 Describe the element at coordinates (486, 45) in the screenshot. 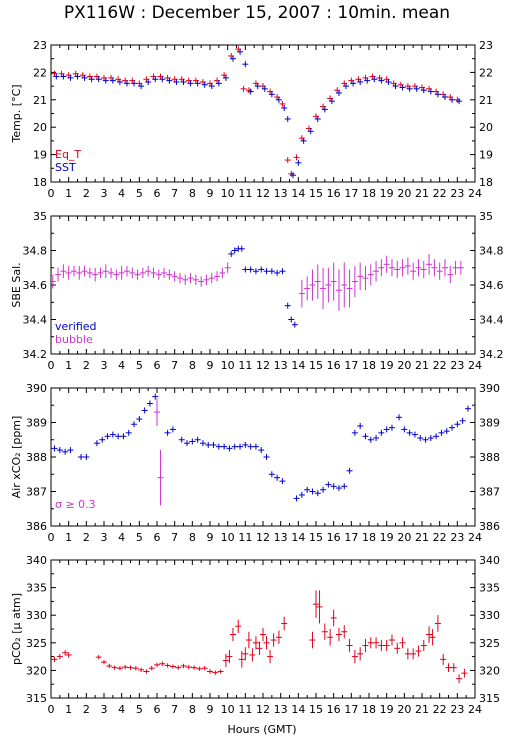

I see `y-tick-label-right: 23` at that location.